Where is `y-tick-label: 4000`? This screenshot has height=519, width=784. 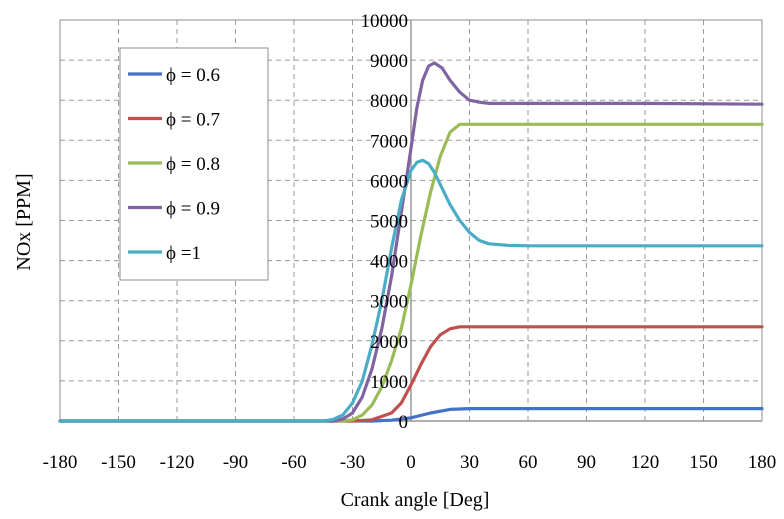
y-tick-label: 4000 is located at coordinates (389, 262).